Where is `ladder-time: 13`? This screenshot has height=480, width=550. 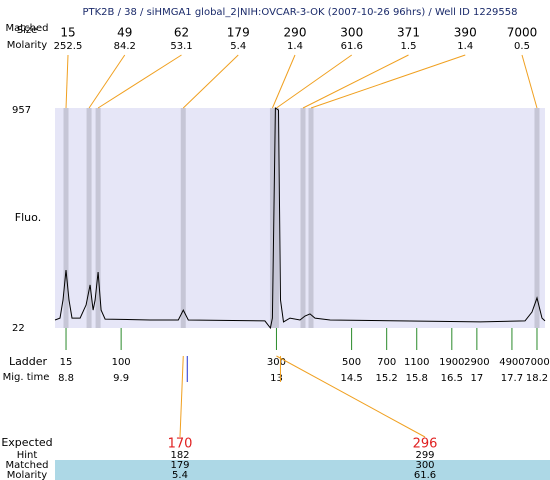 ladder-time: 13 is located at coordinates (276, 378).